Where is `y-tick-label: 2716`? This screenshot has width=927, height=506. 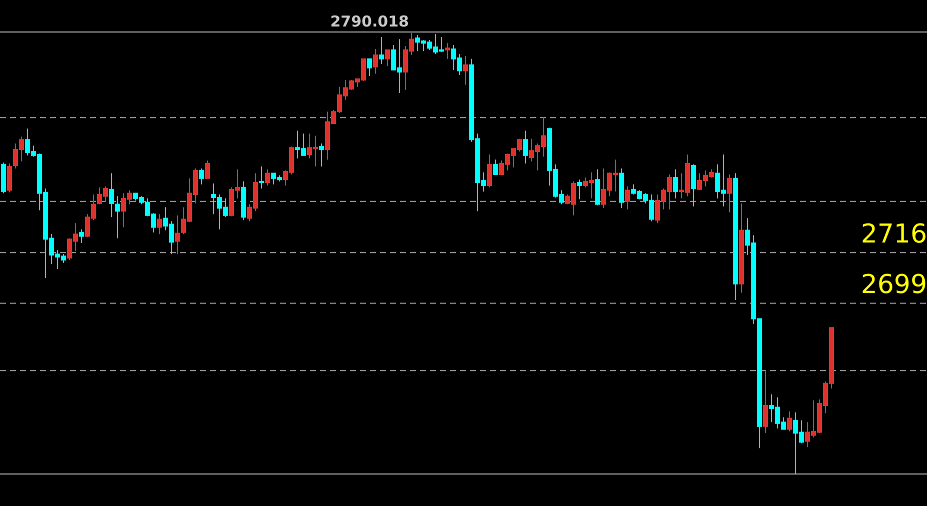
y-tick-label: 2716 is located at coordinates (893, 234).